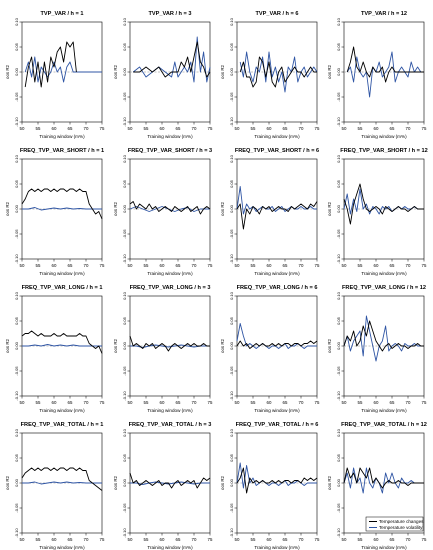 The image size is (433, 550). Describe the element at coordinates (62, 151) in the screenshot. I see `panel-title: FREQ_TVP_VAR_SHORT / h = 1` at that location.